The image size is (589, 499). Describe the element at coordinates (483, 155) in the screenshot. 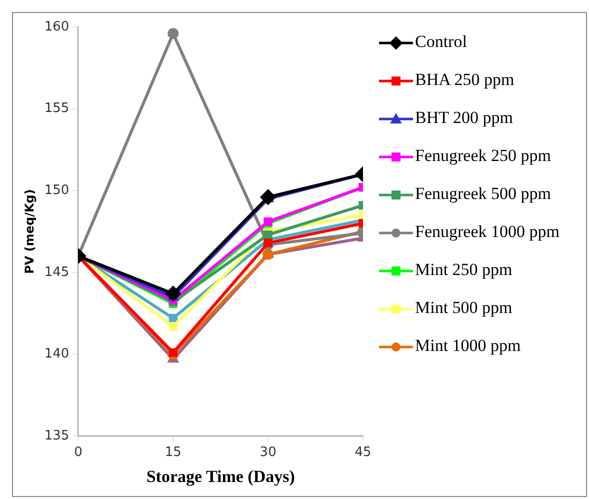

I see `legend-label: Fenugreek 250 ppm` at that location.